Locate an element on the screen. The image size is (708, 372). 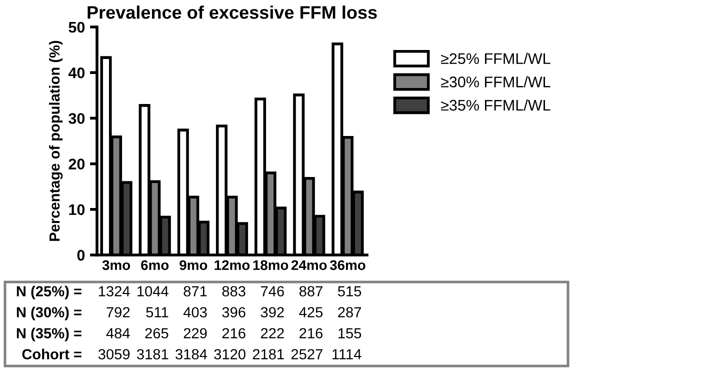
text: Cohort = is located at coordinates (52, 354).